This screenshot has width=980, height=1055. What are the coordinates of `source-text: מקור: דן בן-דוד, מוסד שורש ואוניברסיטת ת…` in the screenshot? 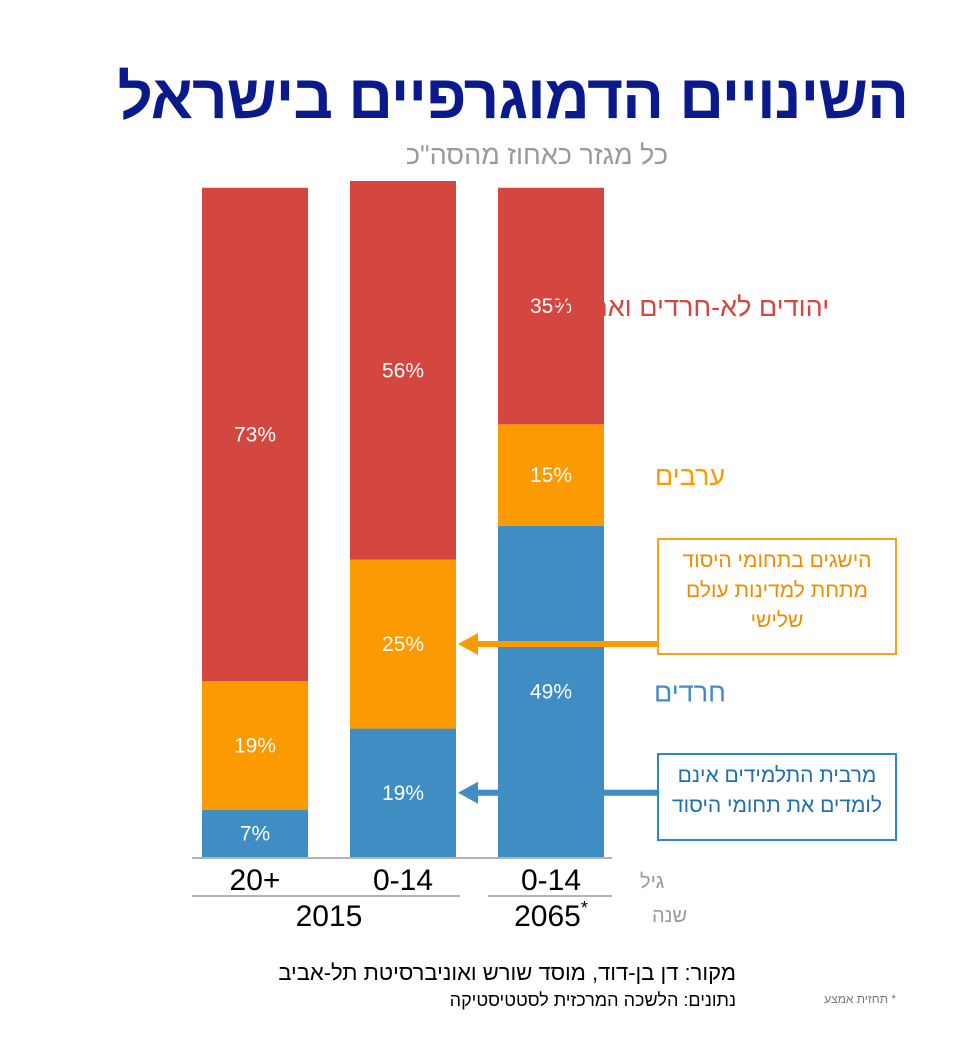 It's located at (507, 972).